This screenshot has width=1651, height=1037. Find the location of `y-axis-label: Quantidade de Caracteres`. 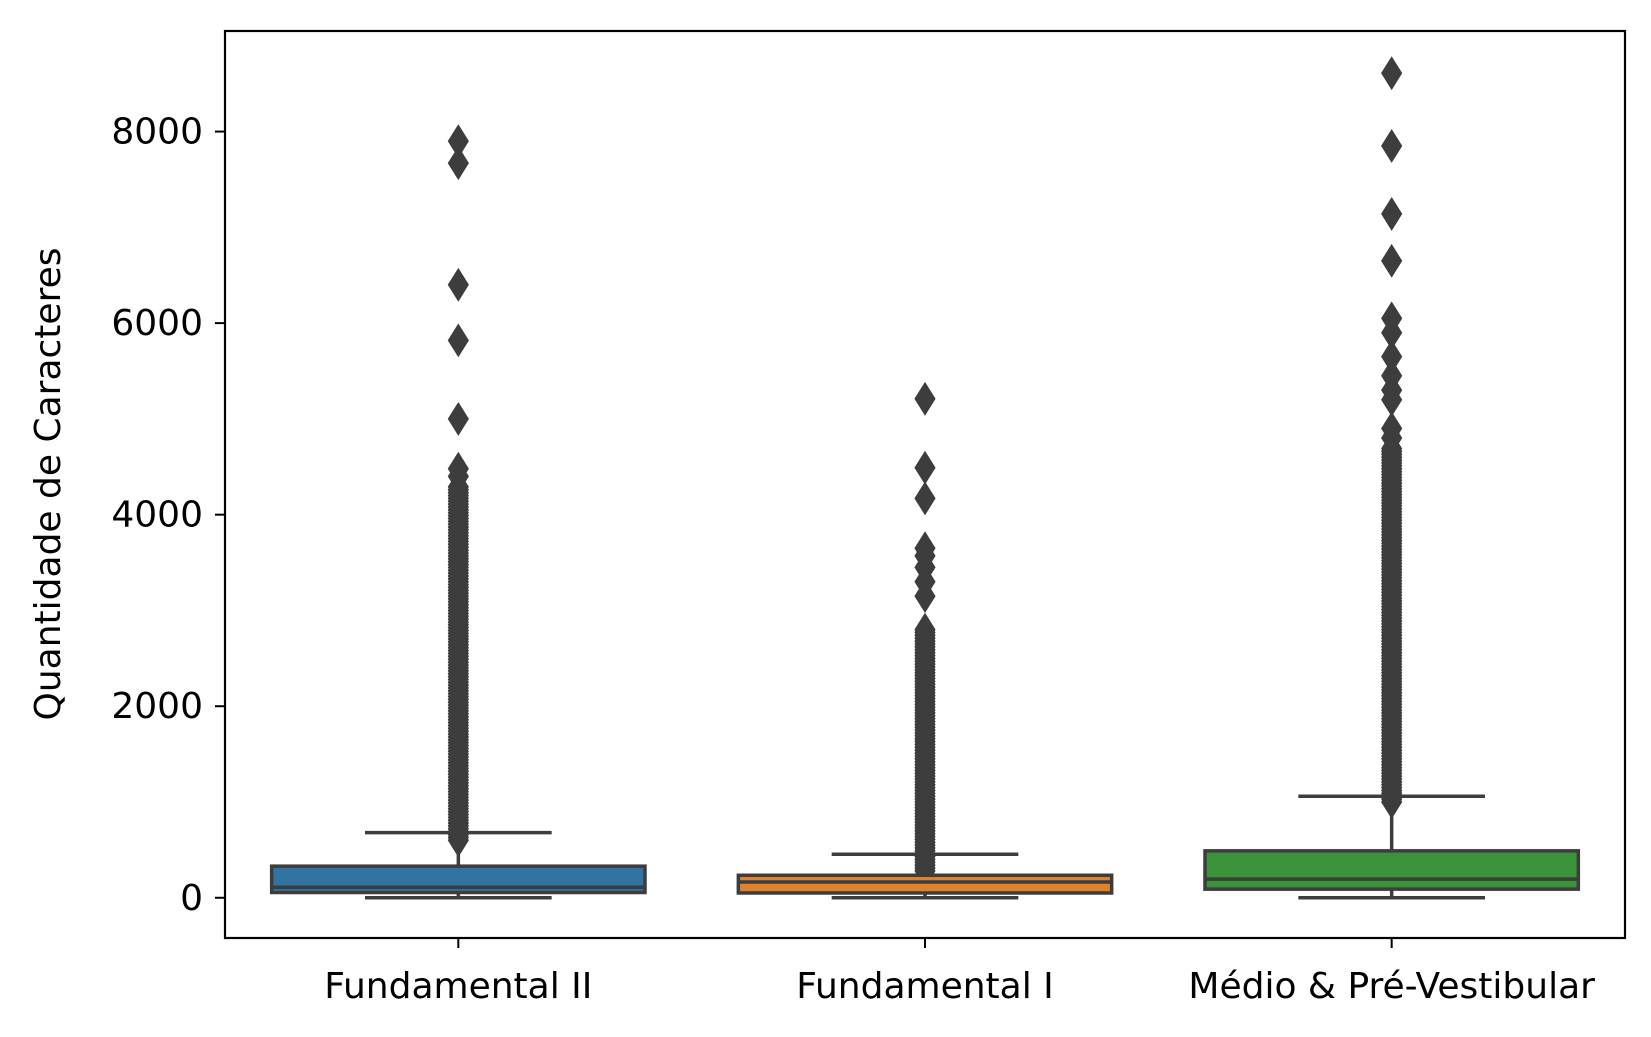

y-axis-label: Quantidade de Caracteres is located at coordinates (48, 484).